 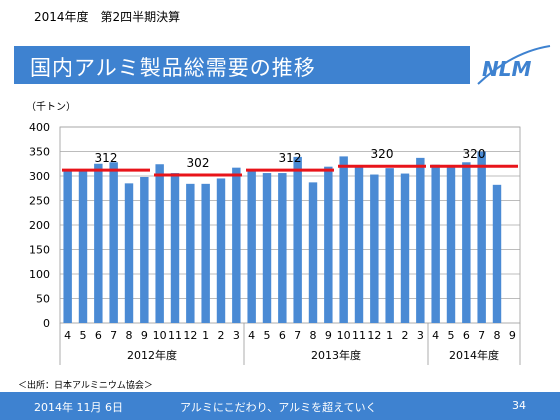 What do you see at coordinates (107, 17) in the screenshot?
I see `report-label: 2014年度 第2四半期決算` at bounding box center [107, 17].